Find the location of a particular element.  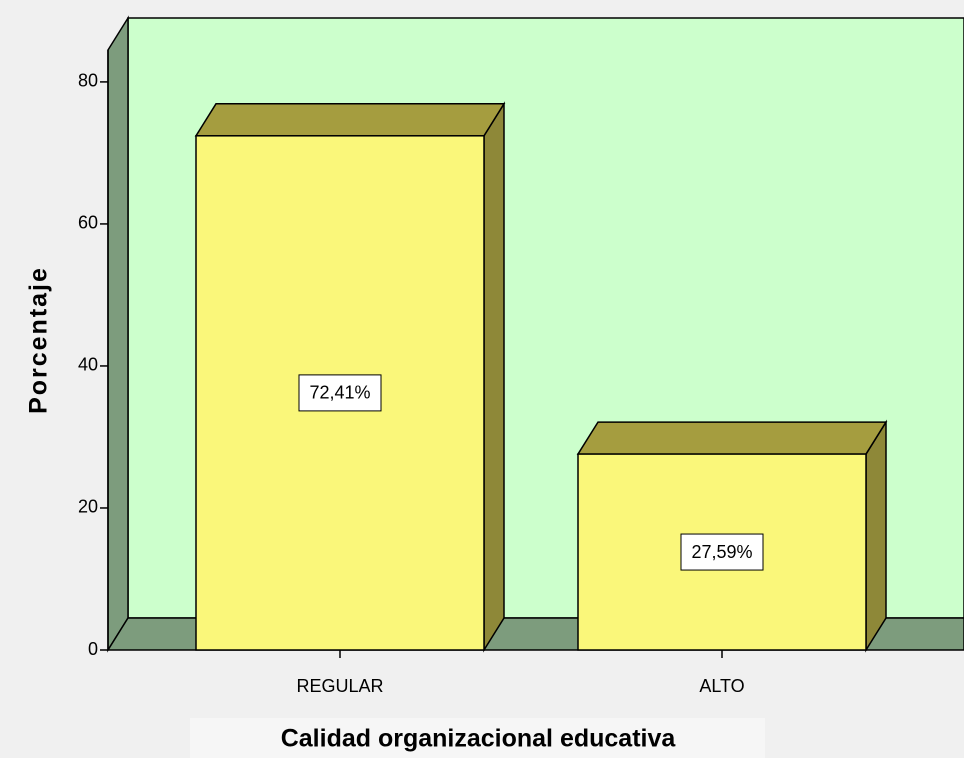

y-axis-title: Porcentaje is located at coordinates (39, 340).